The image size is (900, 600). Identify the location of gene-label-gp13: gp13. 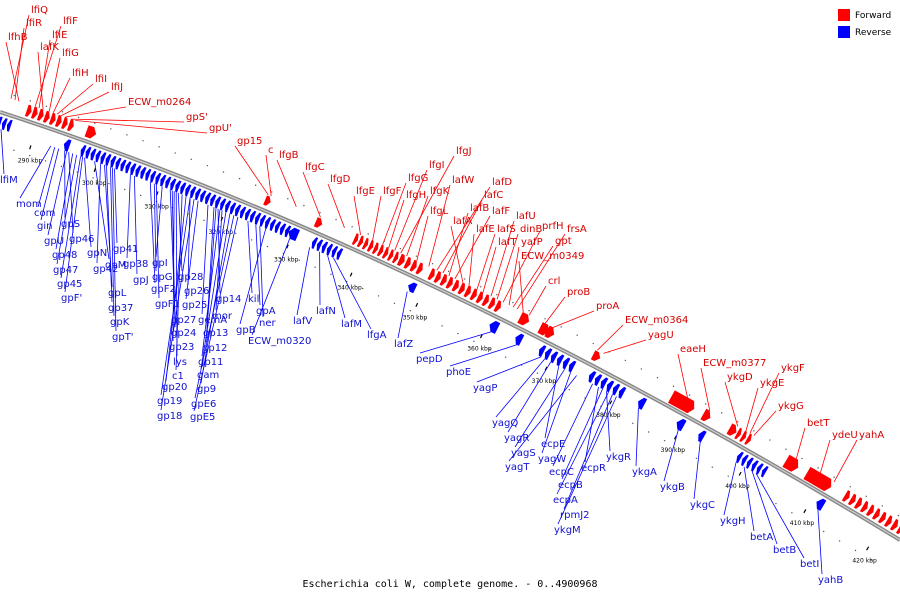
(215, 333).